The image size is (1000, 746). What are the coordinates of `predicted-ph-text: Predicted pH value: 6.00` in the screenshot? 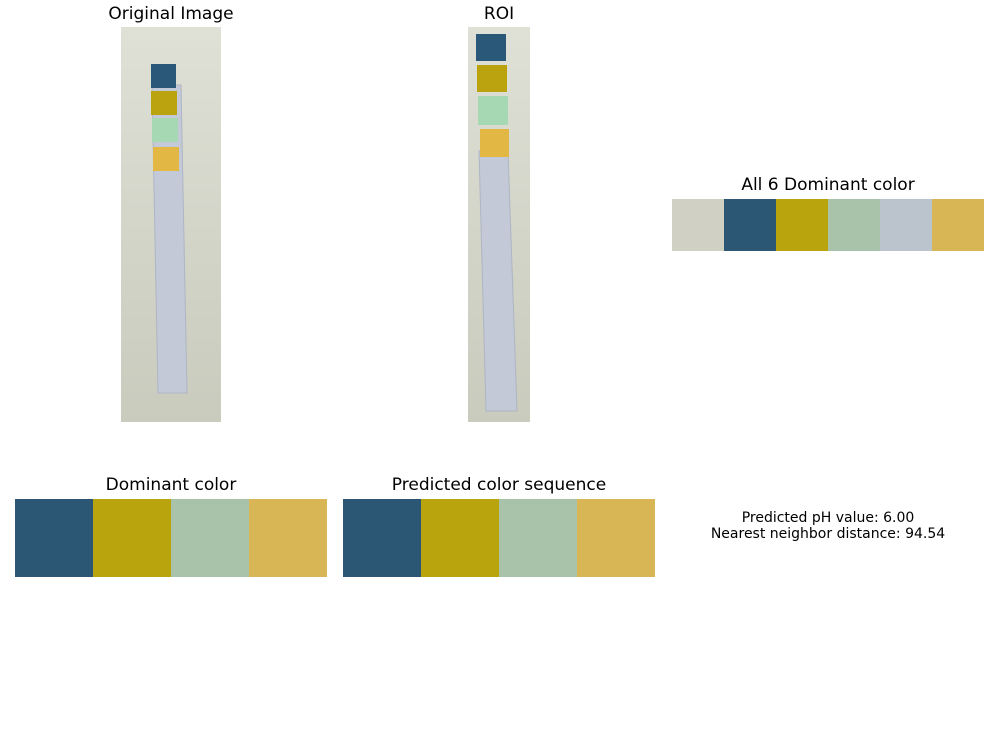 It's located at (828, 518).